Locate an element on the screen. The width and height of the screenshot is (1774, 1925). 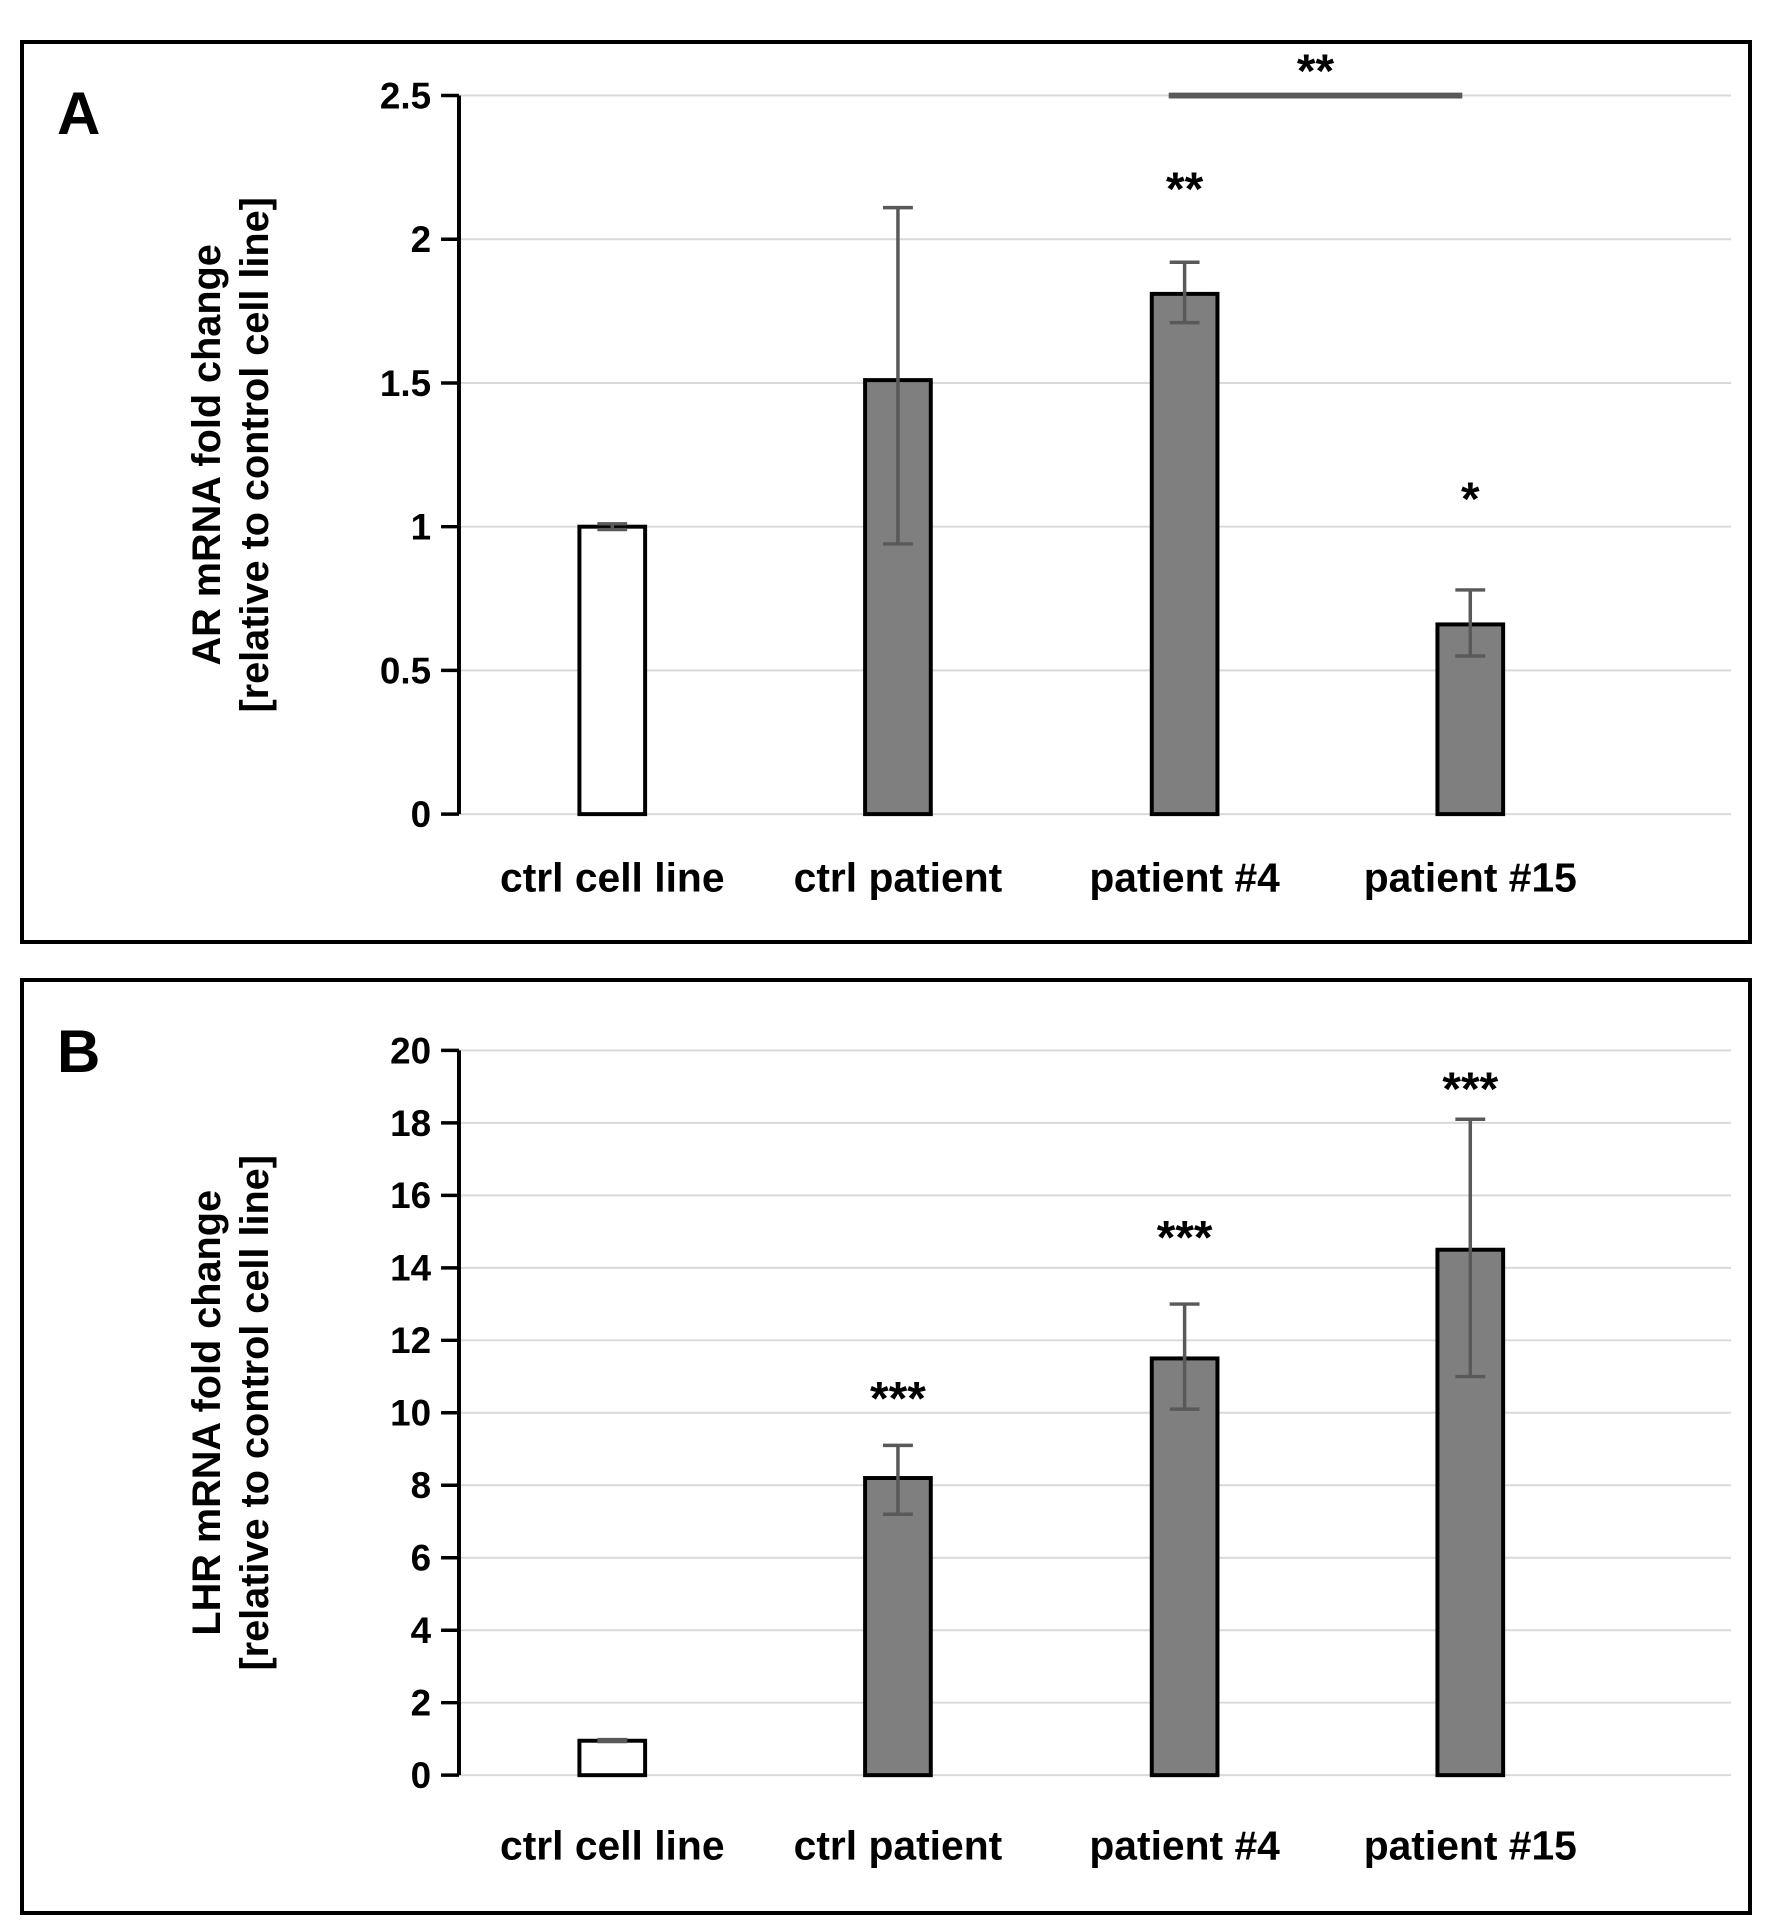
significance-stars-ctrl-patient: *** is located at coordinates (898, 1399).